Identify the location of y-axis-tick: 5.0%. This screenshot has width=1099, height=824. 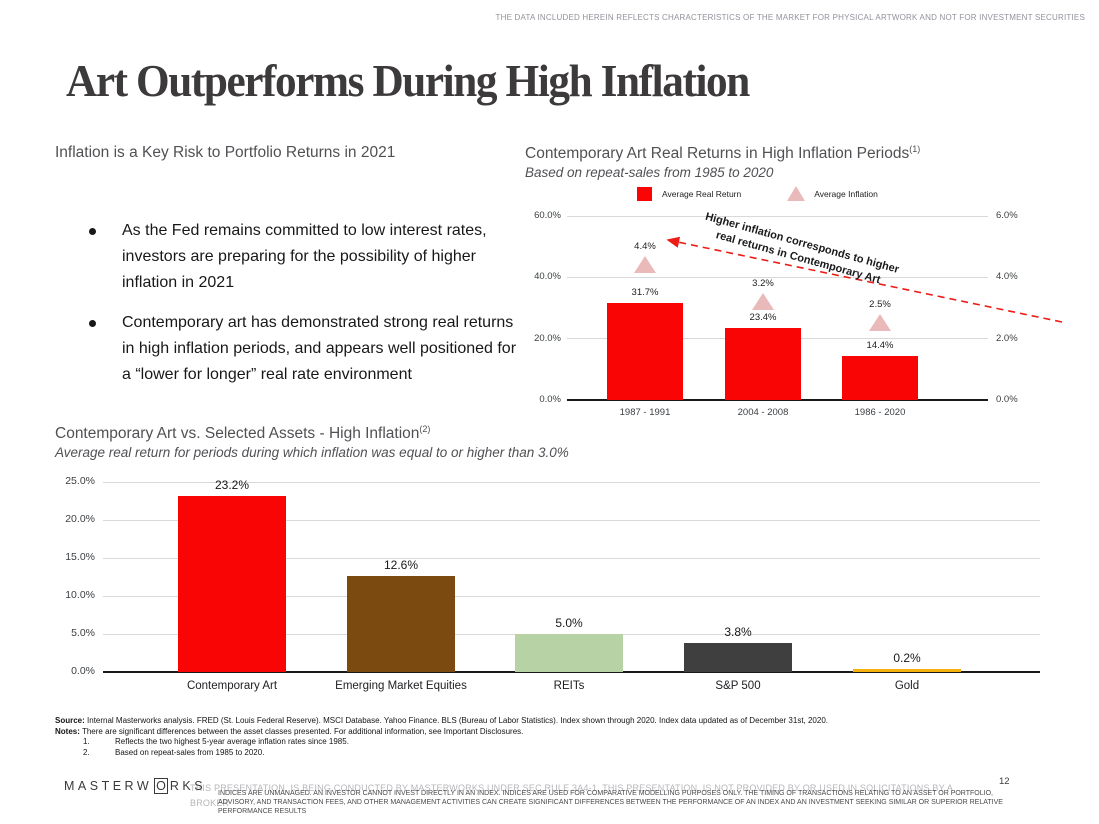
(83, 633).